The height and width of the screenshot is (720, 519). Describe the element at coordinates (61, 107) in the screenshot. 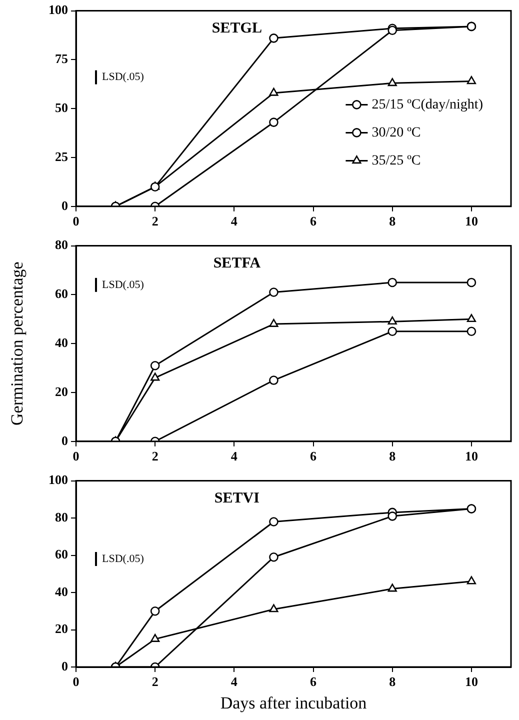

I see `y-tick-label: 50` at that location.